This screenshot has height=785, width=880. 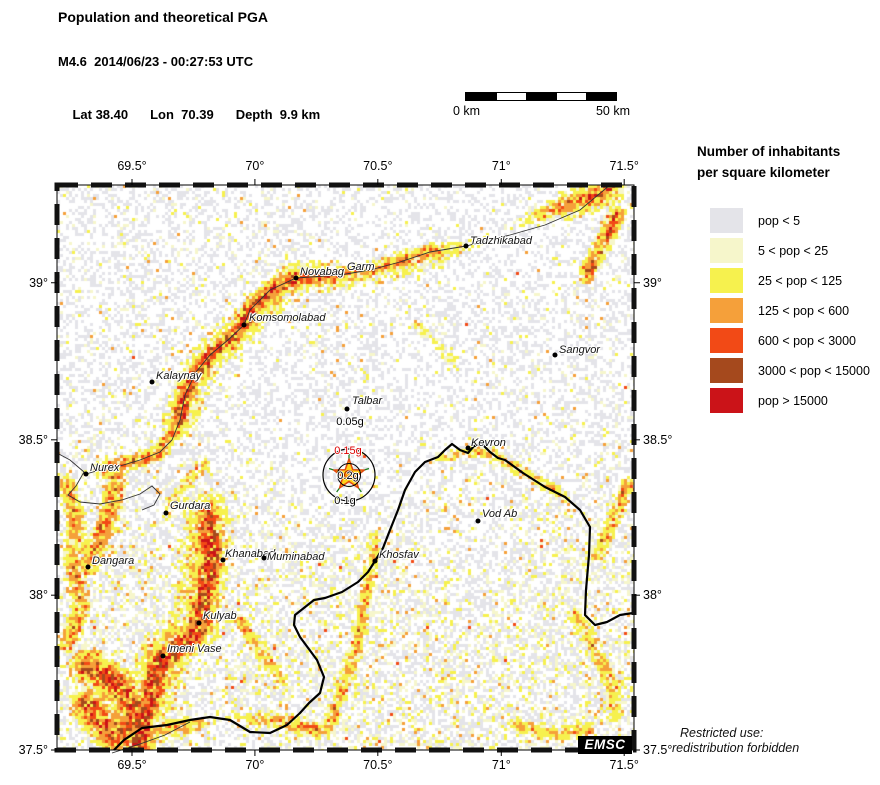 What do you see at coordinates (624, 166) in the screenshot?
I see `axis-label-top: 71.5°` at bounding box center [624, 166].